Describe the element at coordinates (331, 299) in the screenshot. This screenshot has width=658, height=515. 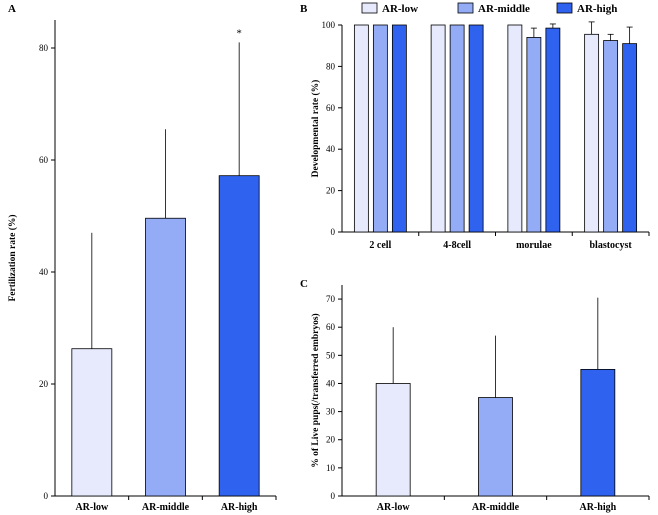
I see `y-tick-label: 70` at that location.